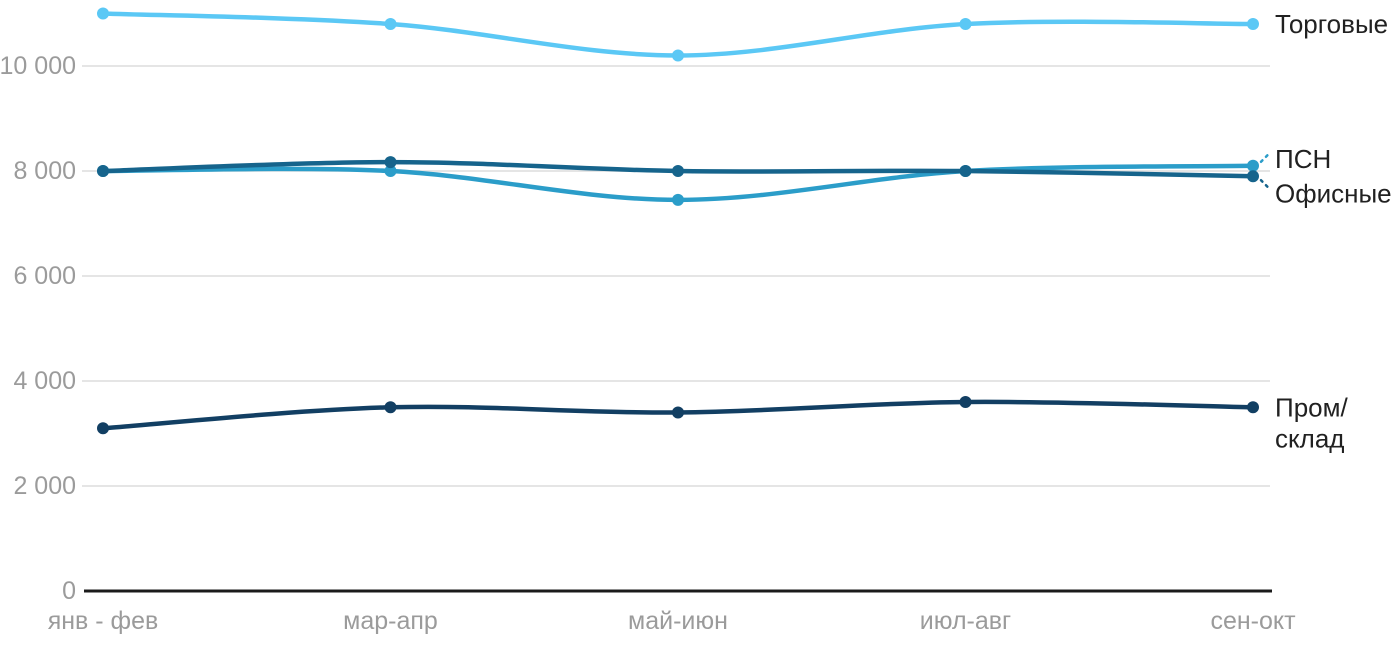 Image resolution: width=1400 pixels, height=650 pixels. What do you see at coordinates (69, 591) in the screenshot?
I see `y-axis-tick-label: 0` at bounding box center [69, 591].